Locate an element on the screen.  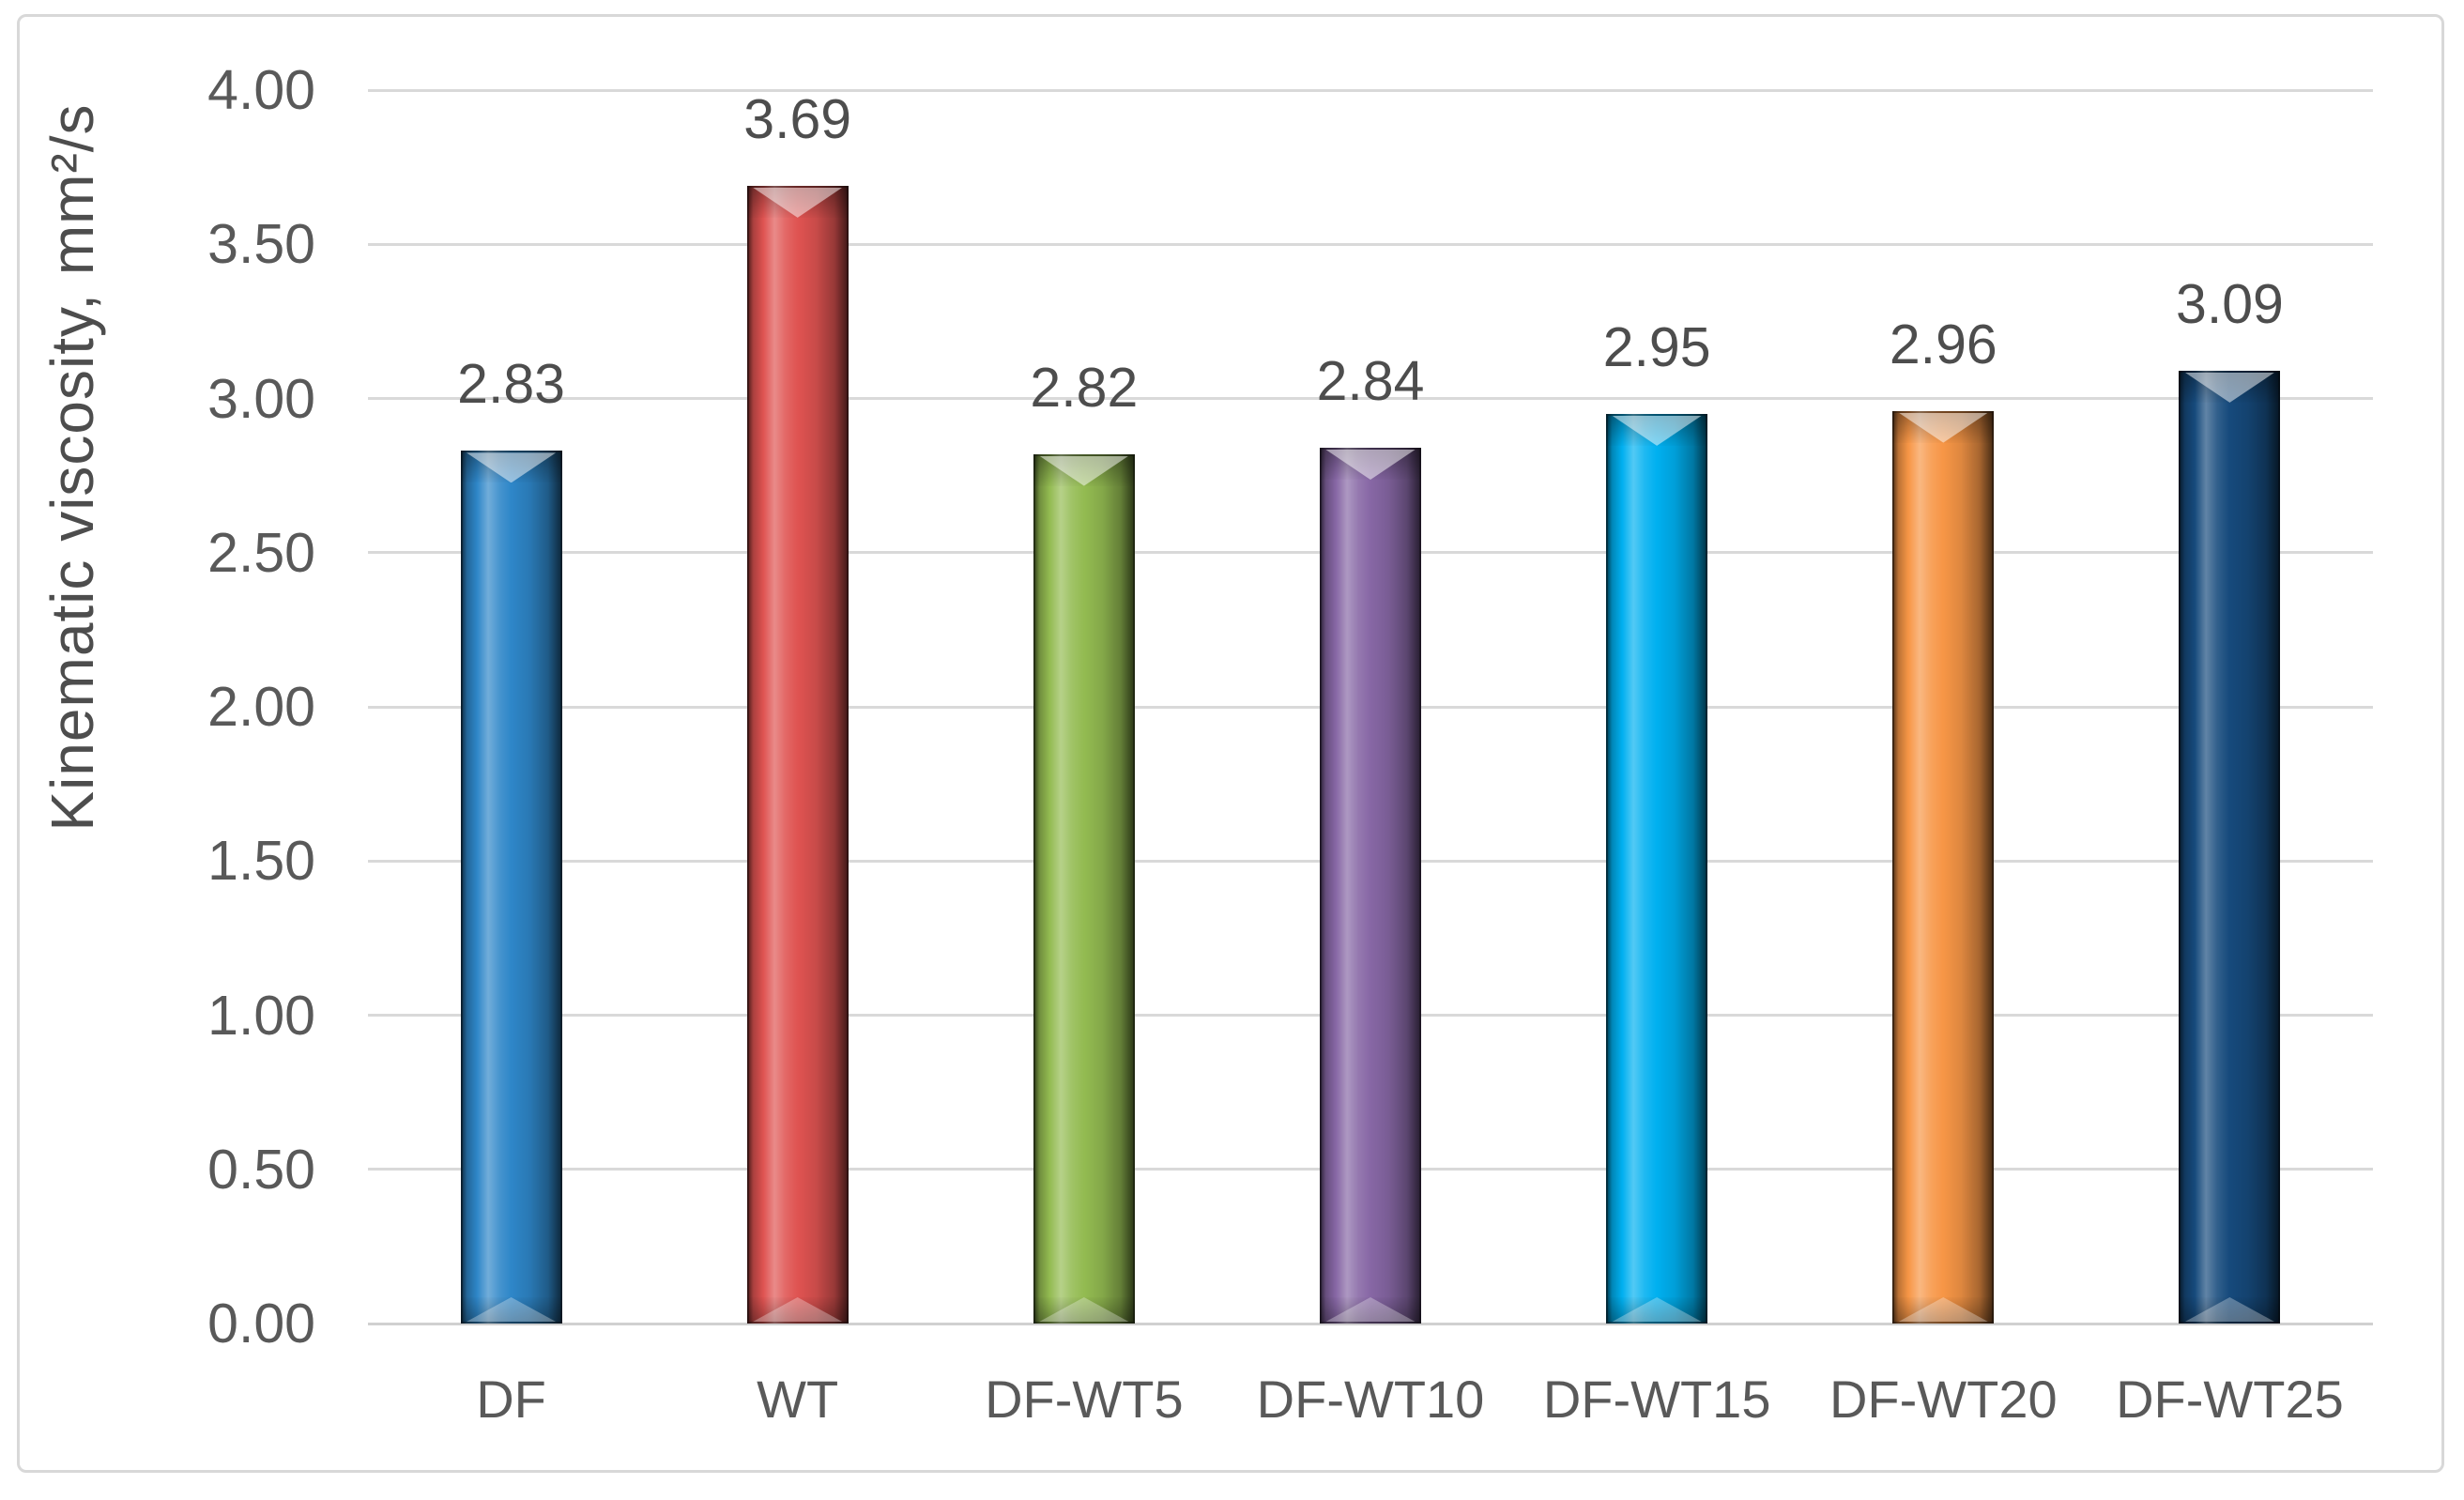
bar-DF-WT15 is located at coordinates (1657, 868).